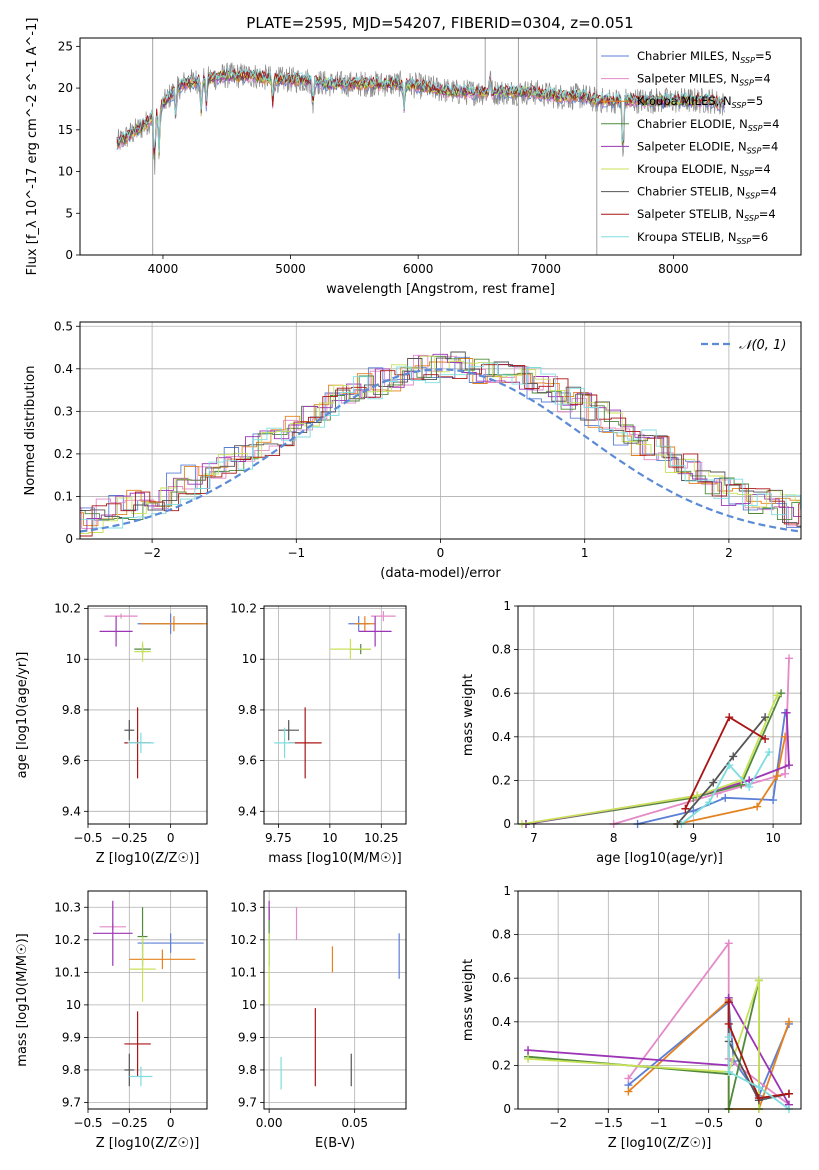  What do you see at coordinates (71, 1070) in the screenshot?
I see `y-tick-label: 9.8` at bounding box center [71, 1070].